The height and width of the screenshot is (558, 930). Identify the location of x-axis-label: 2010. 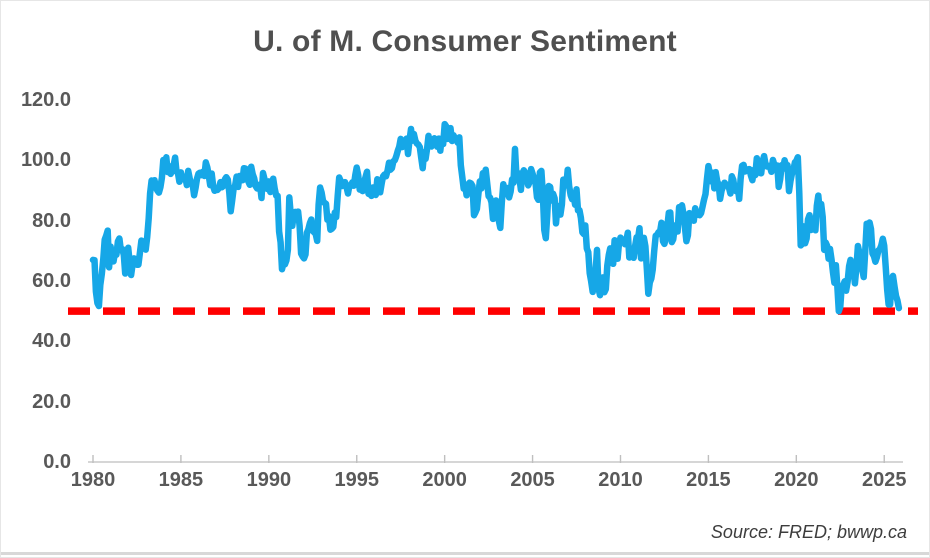
(620, 480).